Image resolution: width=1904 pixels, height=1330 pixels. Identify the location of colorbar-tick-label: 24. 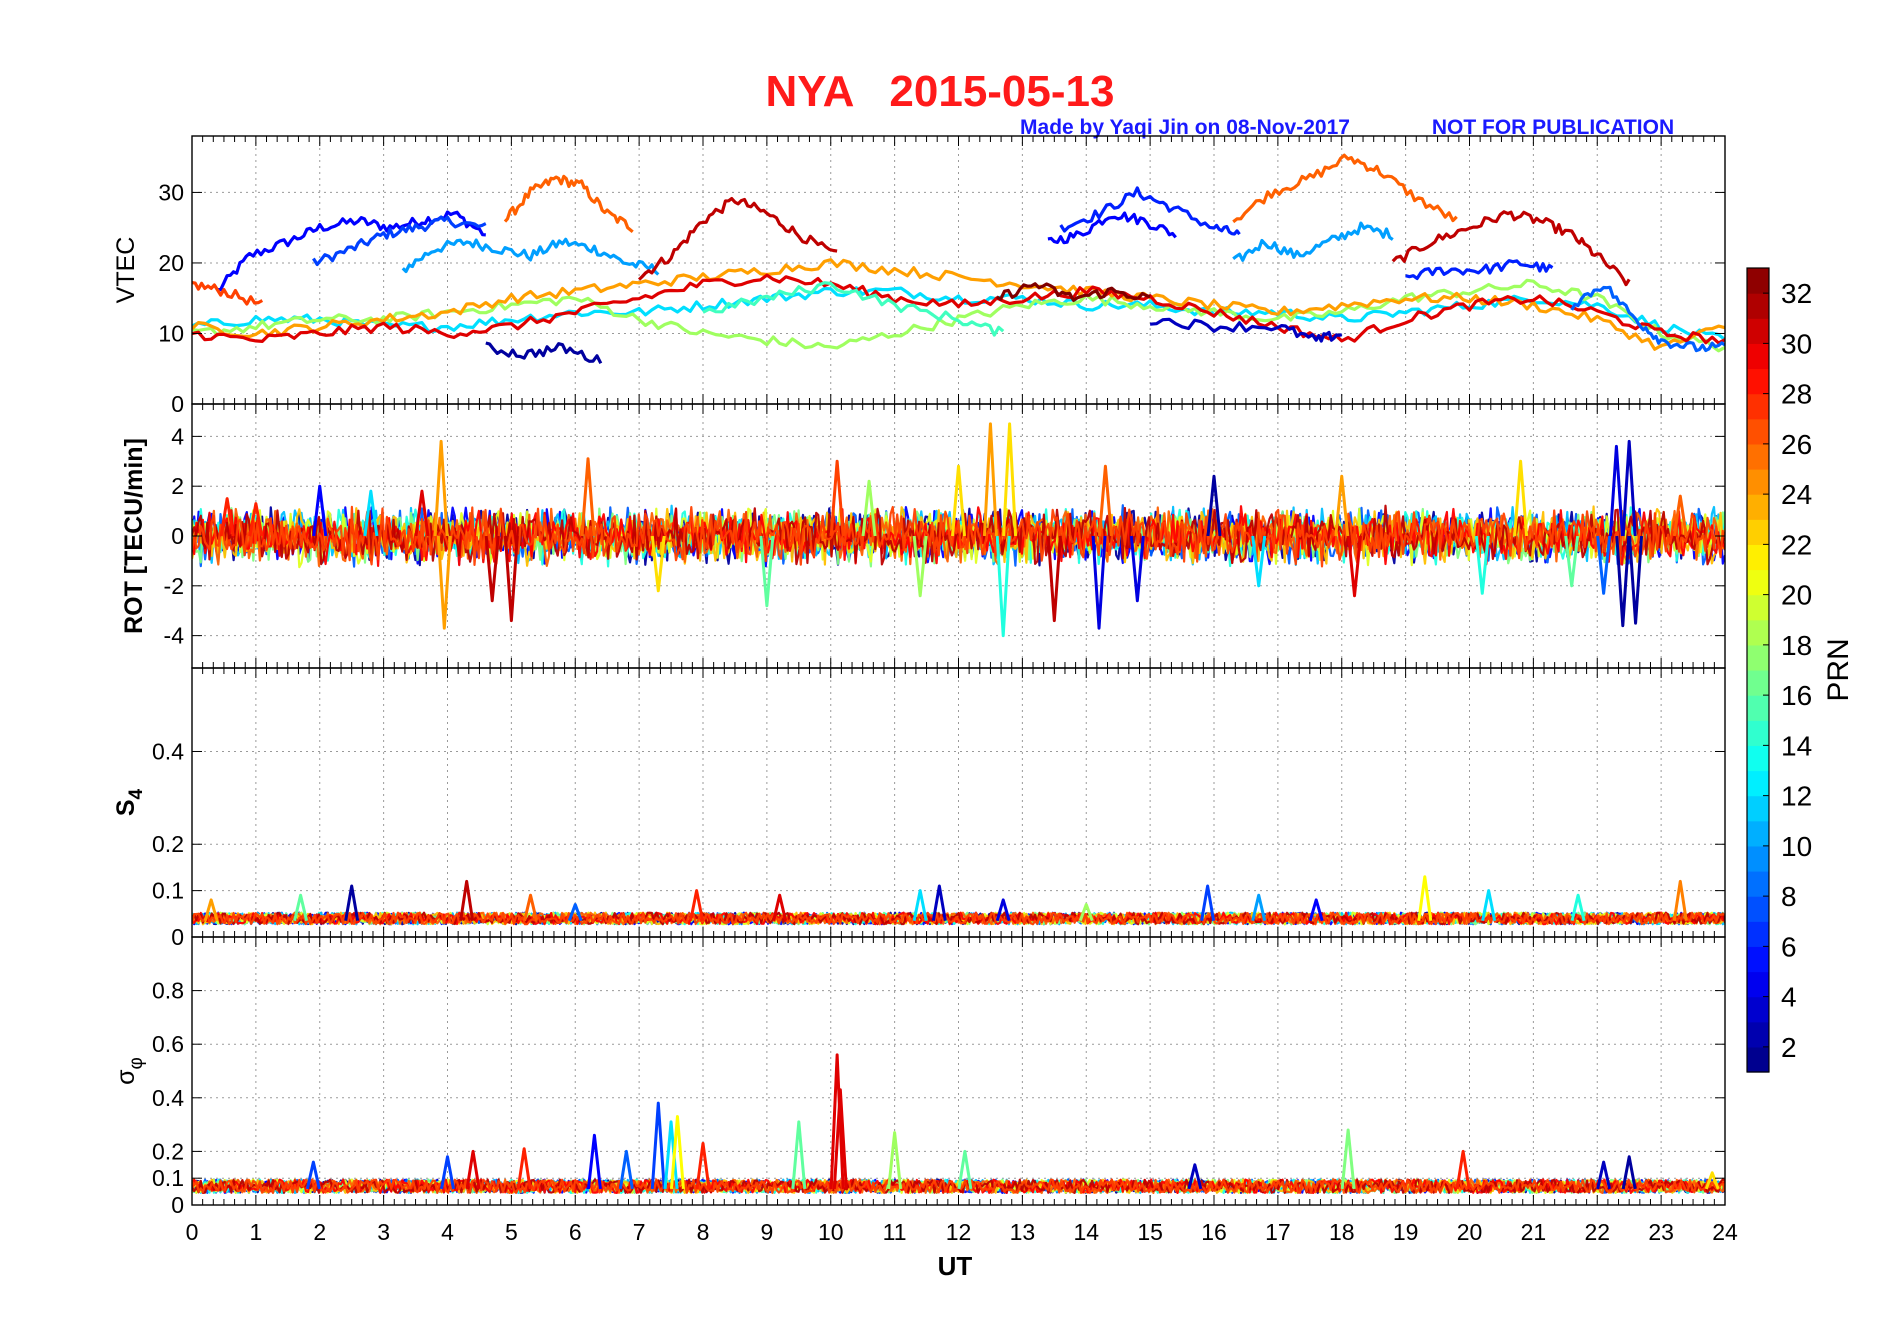
(1796, 494).